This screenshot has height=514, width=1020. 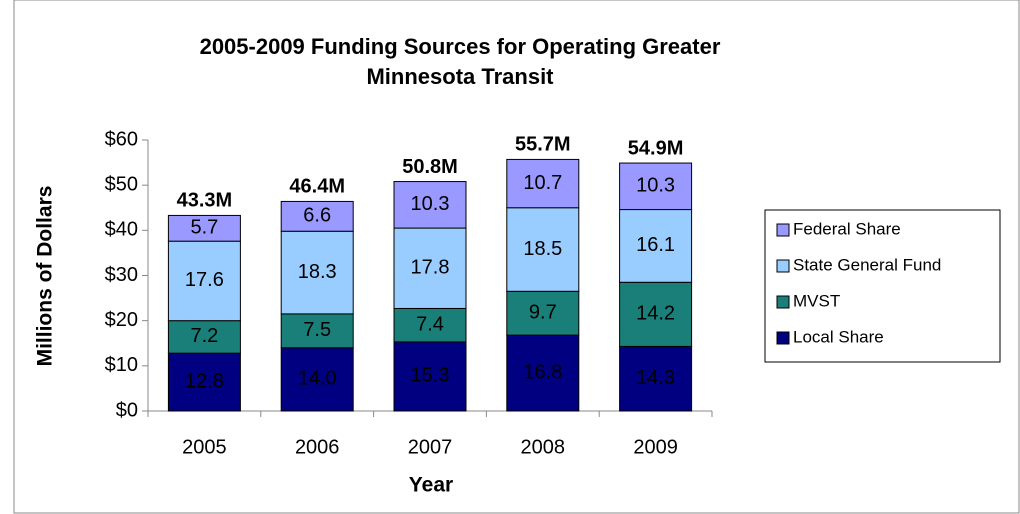 I want to click on value-label: 7.5, so click(x=317, y=330).